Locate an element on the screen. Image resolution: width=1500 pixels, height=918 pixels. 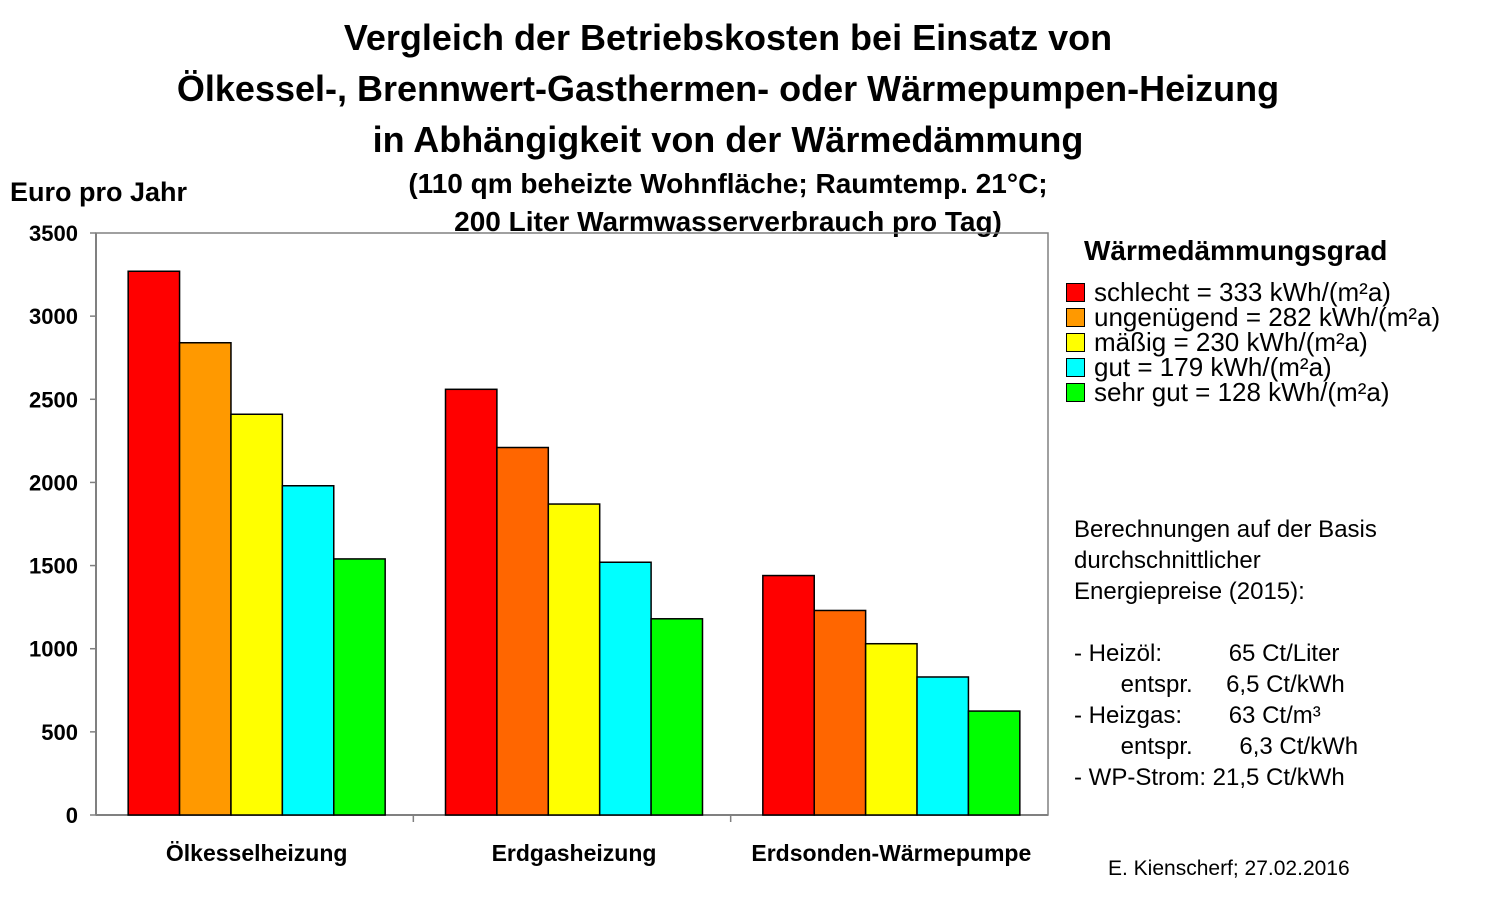
legend-title: Wärmedämmungsgrad is located at coordinates (1236, 250).